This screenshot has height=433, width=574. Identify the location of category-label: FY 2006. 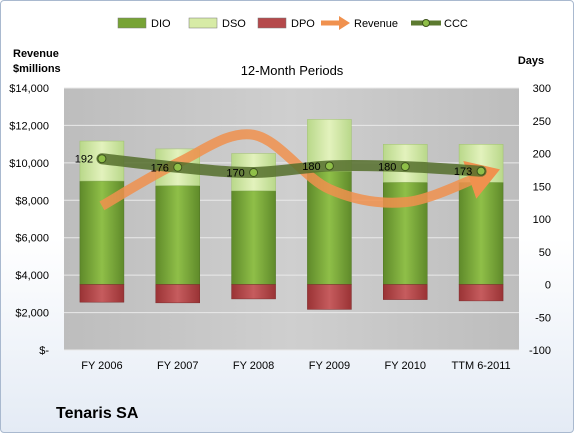
(101, 366).